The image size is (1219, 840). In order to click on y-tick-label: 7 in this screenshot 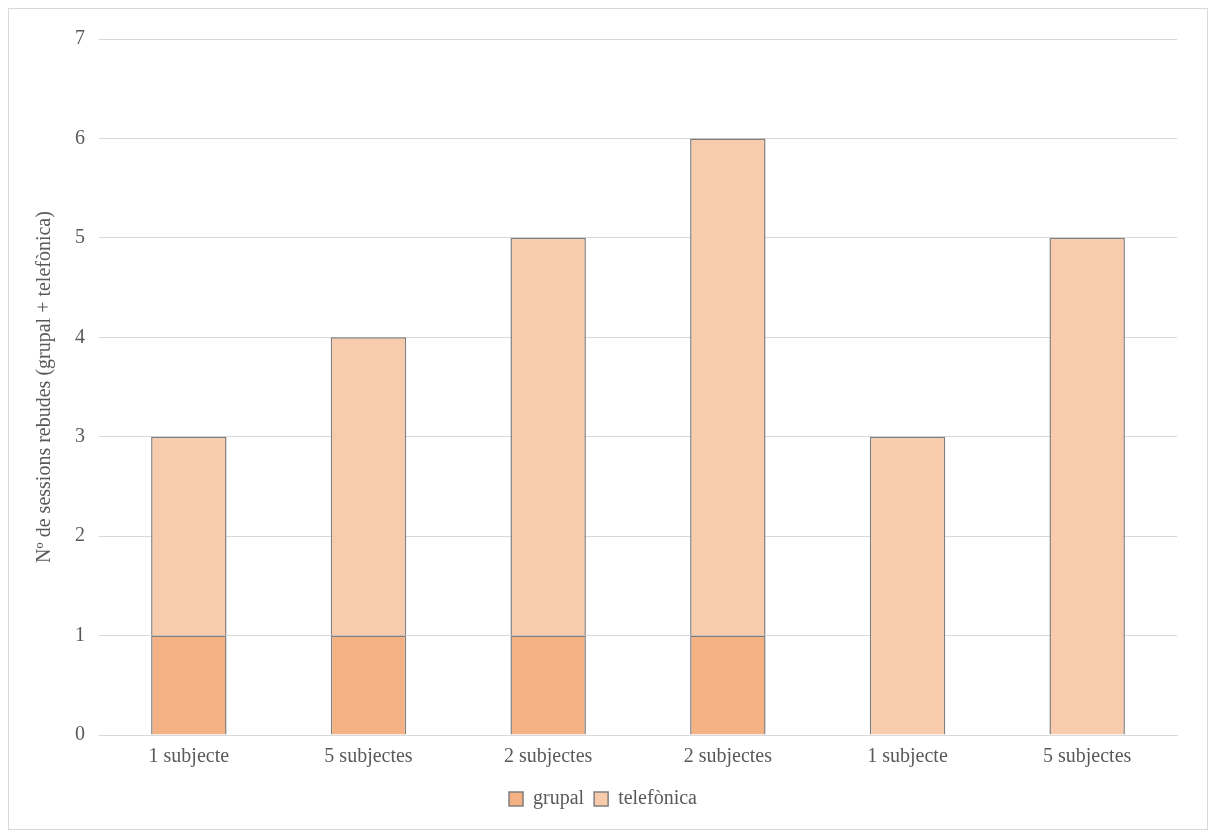, I will do `click(80, 37)`.